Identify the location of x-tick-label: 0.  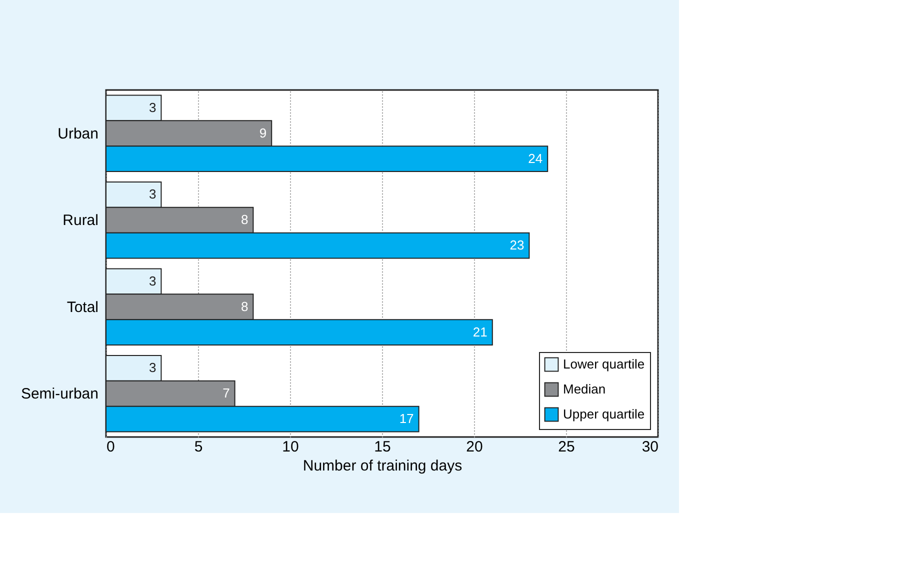
(110, 447).